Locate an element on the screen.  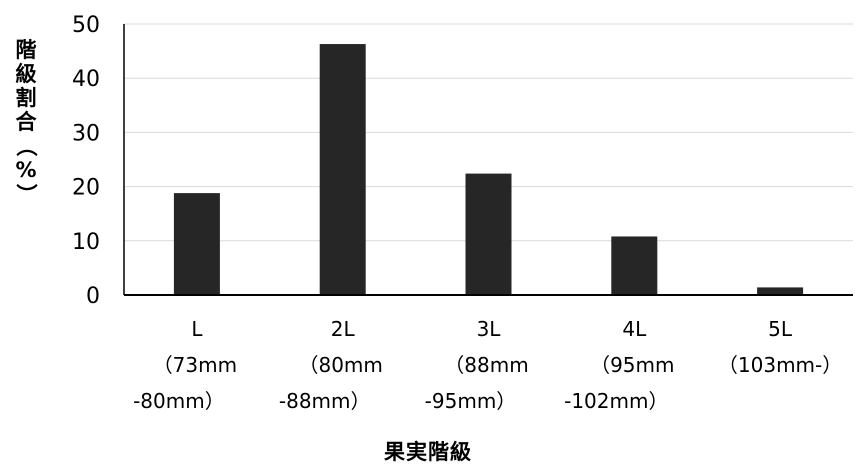
x-tick-label: 4L is located at coordinates (634, 329).